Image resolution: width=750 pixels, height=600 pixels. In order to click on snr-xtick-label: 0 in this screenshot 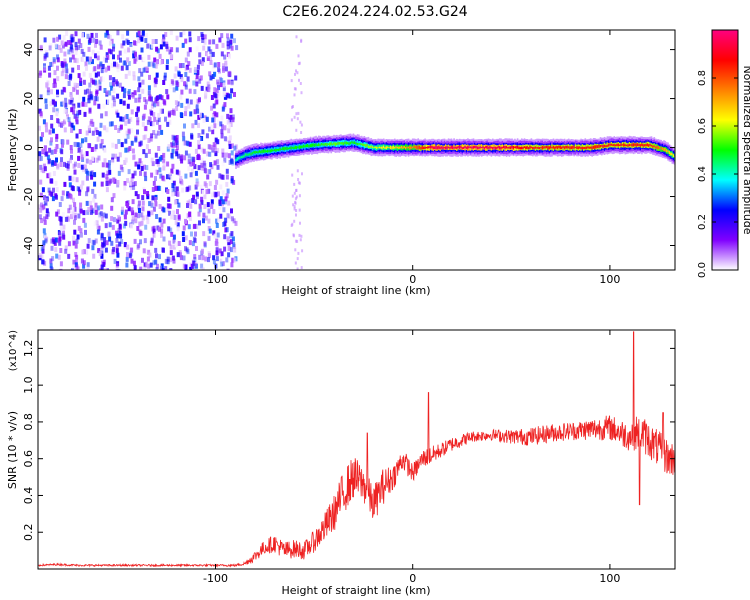, I will do `click(412, 578)`.